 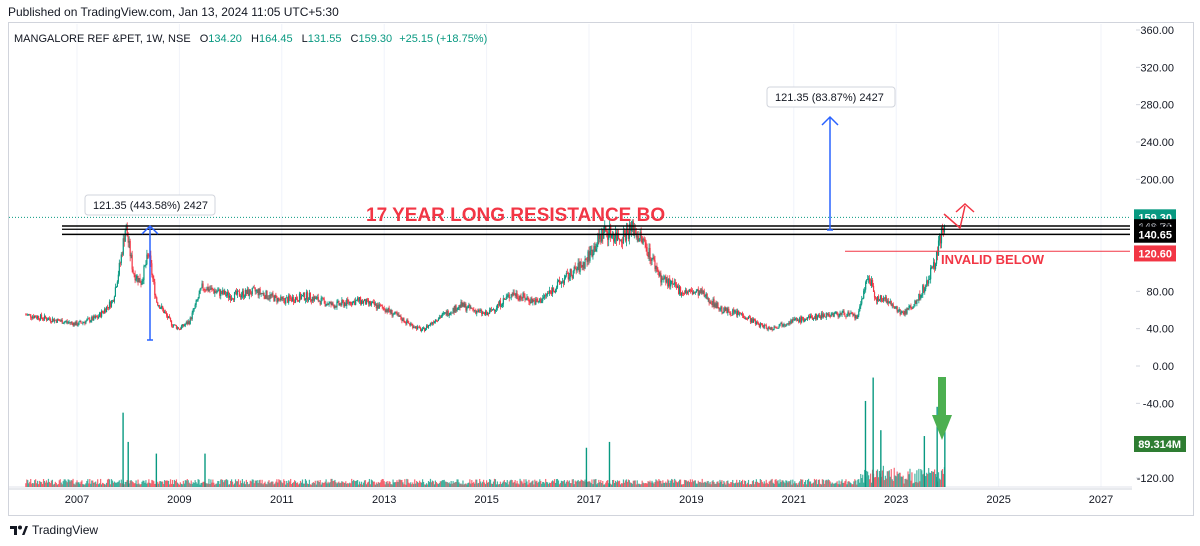 What do you see at coordinates (1155, 234) in the screenshot?
I see `price-label-bg` at bounding box center [1155, 234].